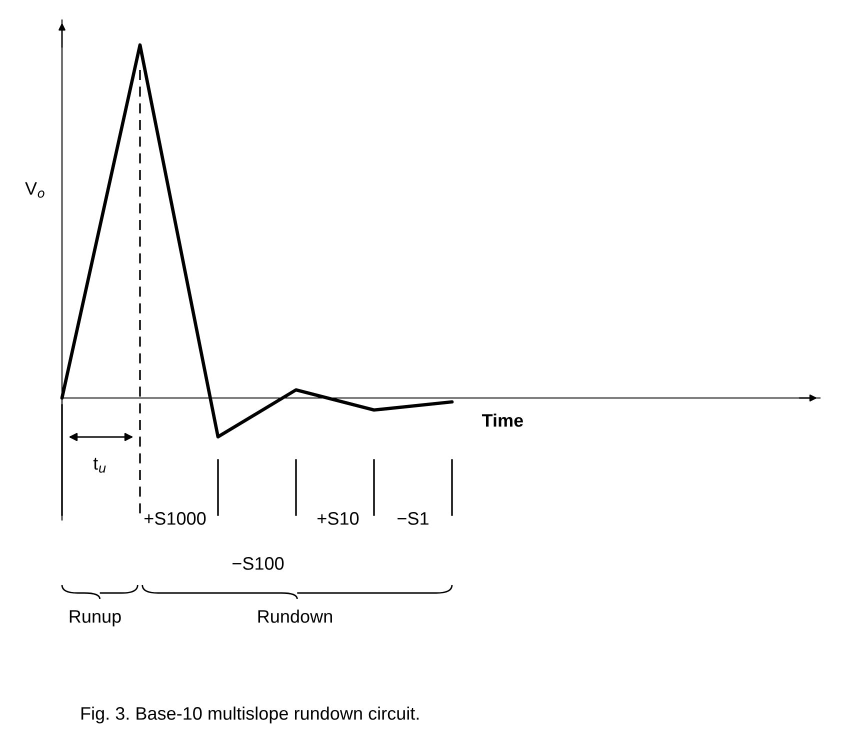 Image resolution: width=865 pixels, height=743 pixels. What do you see at coordinates (413, 518) in the screenshot?
I see `text: −S1` at bounding box center [413, 518].